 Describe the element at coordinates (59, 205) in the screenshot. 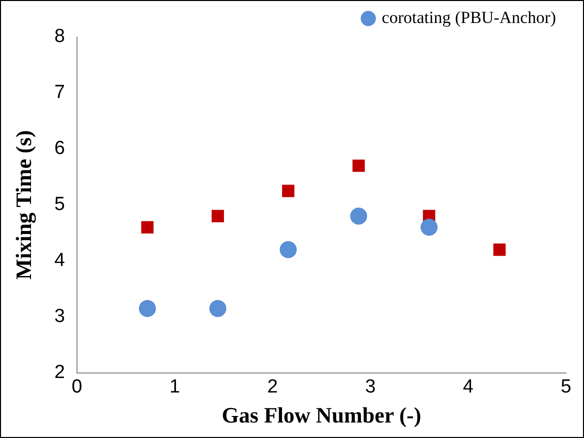

I see `y-tick-label: 5` at that location.